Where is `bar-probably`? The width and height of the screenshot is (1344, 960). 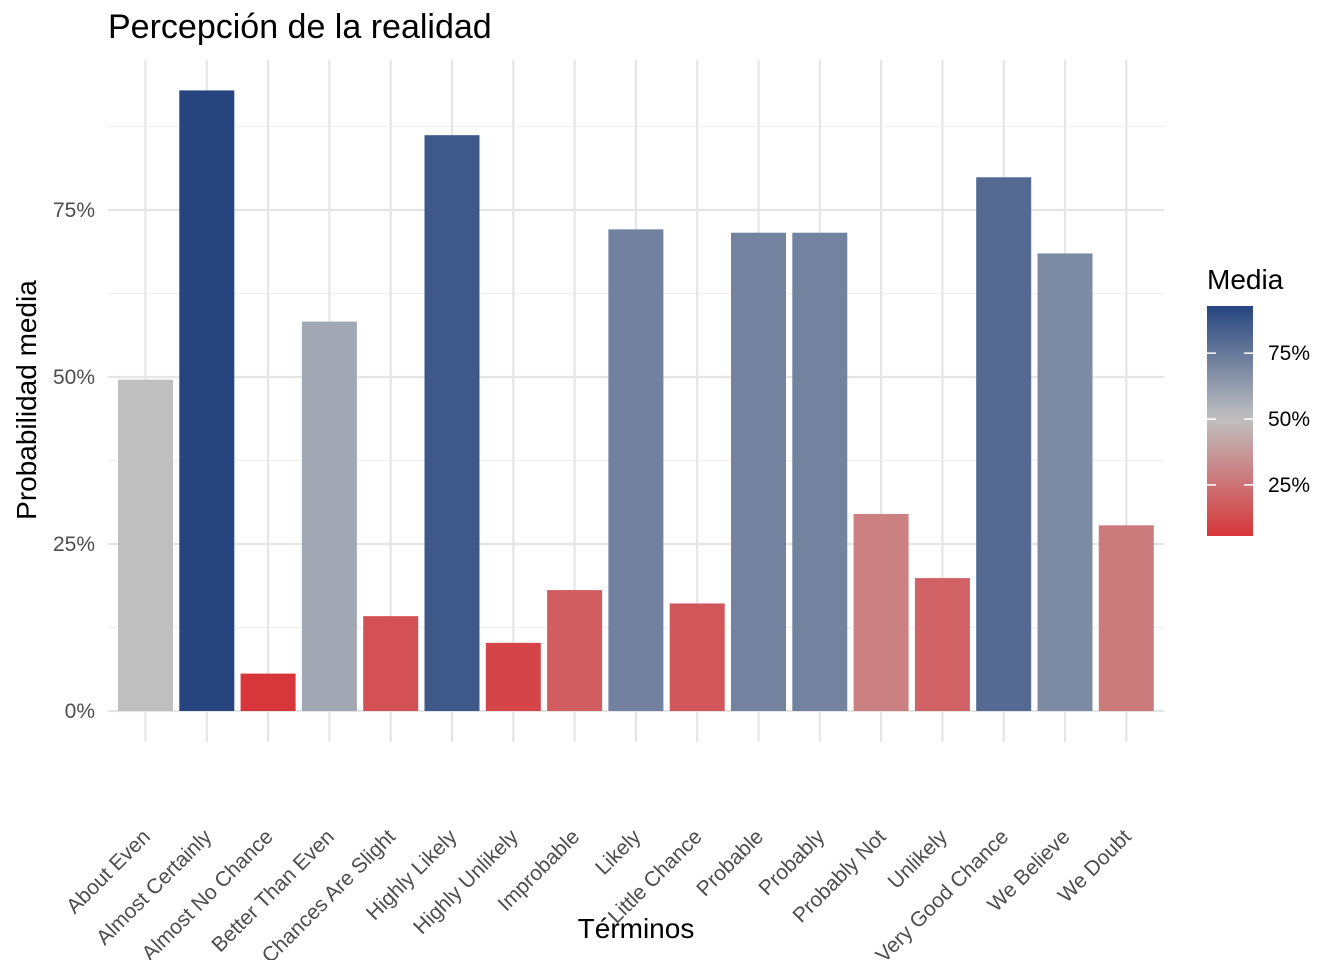 bar-probably is located at coordinates (820, 471).